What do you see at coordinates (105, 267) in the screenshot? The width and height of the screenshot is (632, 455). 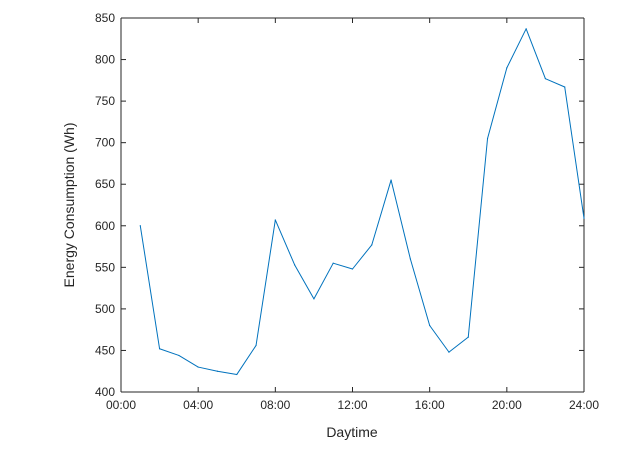 I see `y-tick-label: 550` at bounding box center [105, 267].